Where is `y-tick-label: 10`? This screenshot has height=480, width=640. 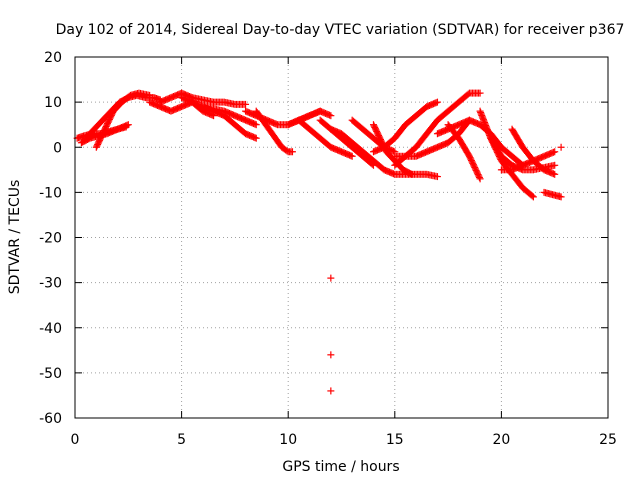 y-tick-label: 10 is located at coordinates (53, 103).